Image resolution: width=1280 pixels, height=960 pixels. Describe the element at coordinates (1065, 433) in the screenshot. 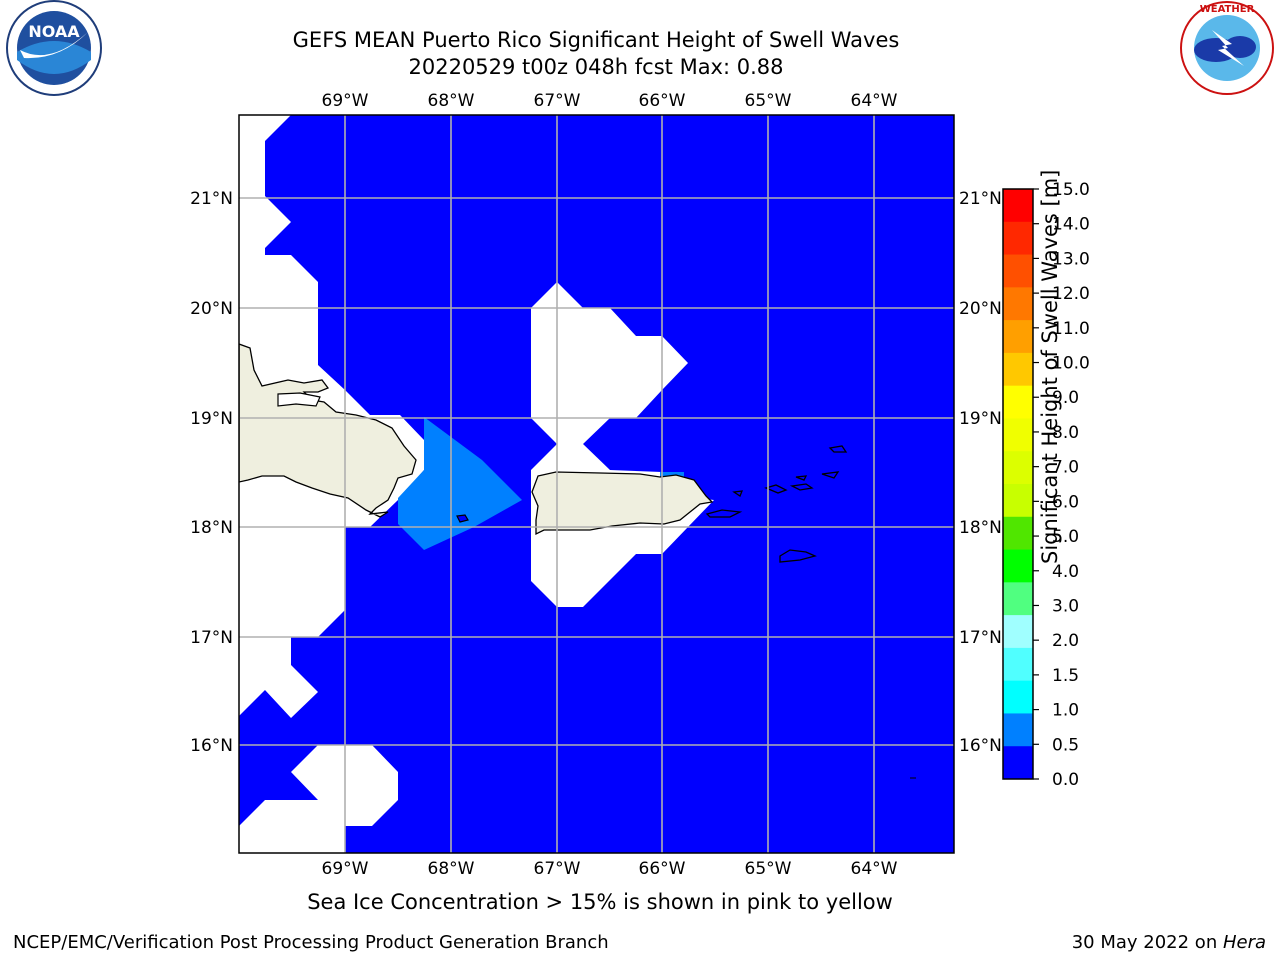

I see `colorbar-tick-label: 8.0` at that location.